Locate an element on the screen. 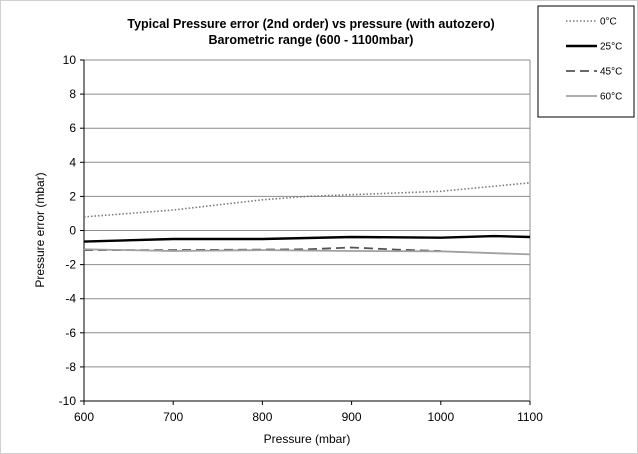  x-tick-label: 1000 is located at coordinates (440, 417).